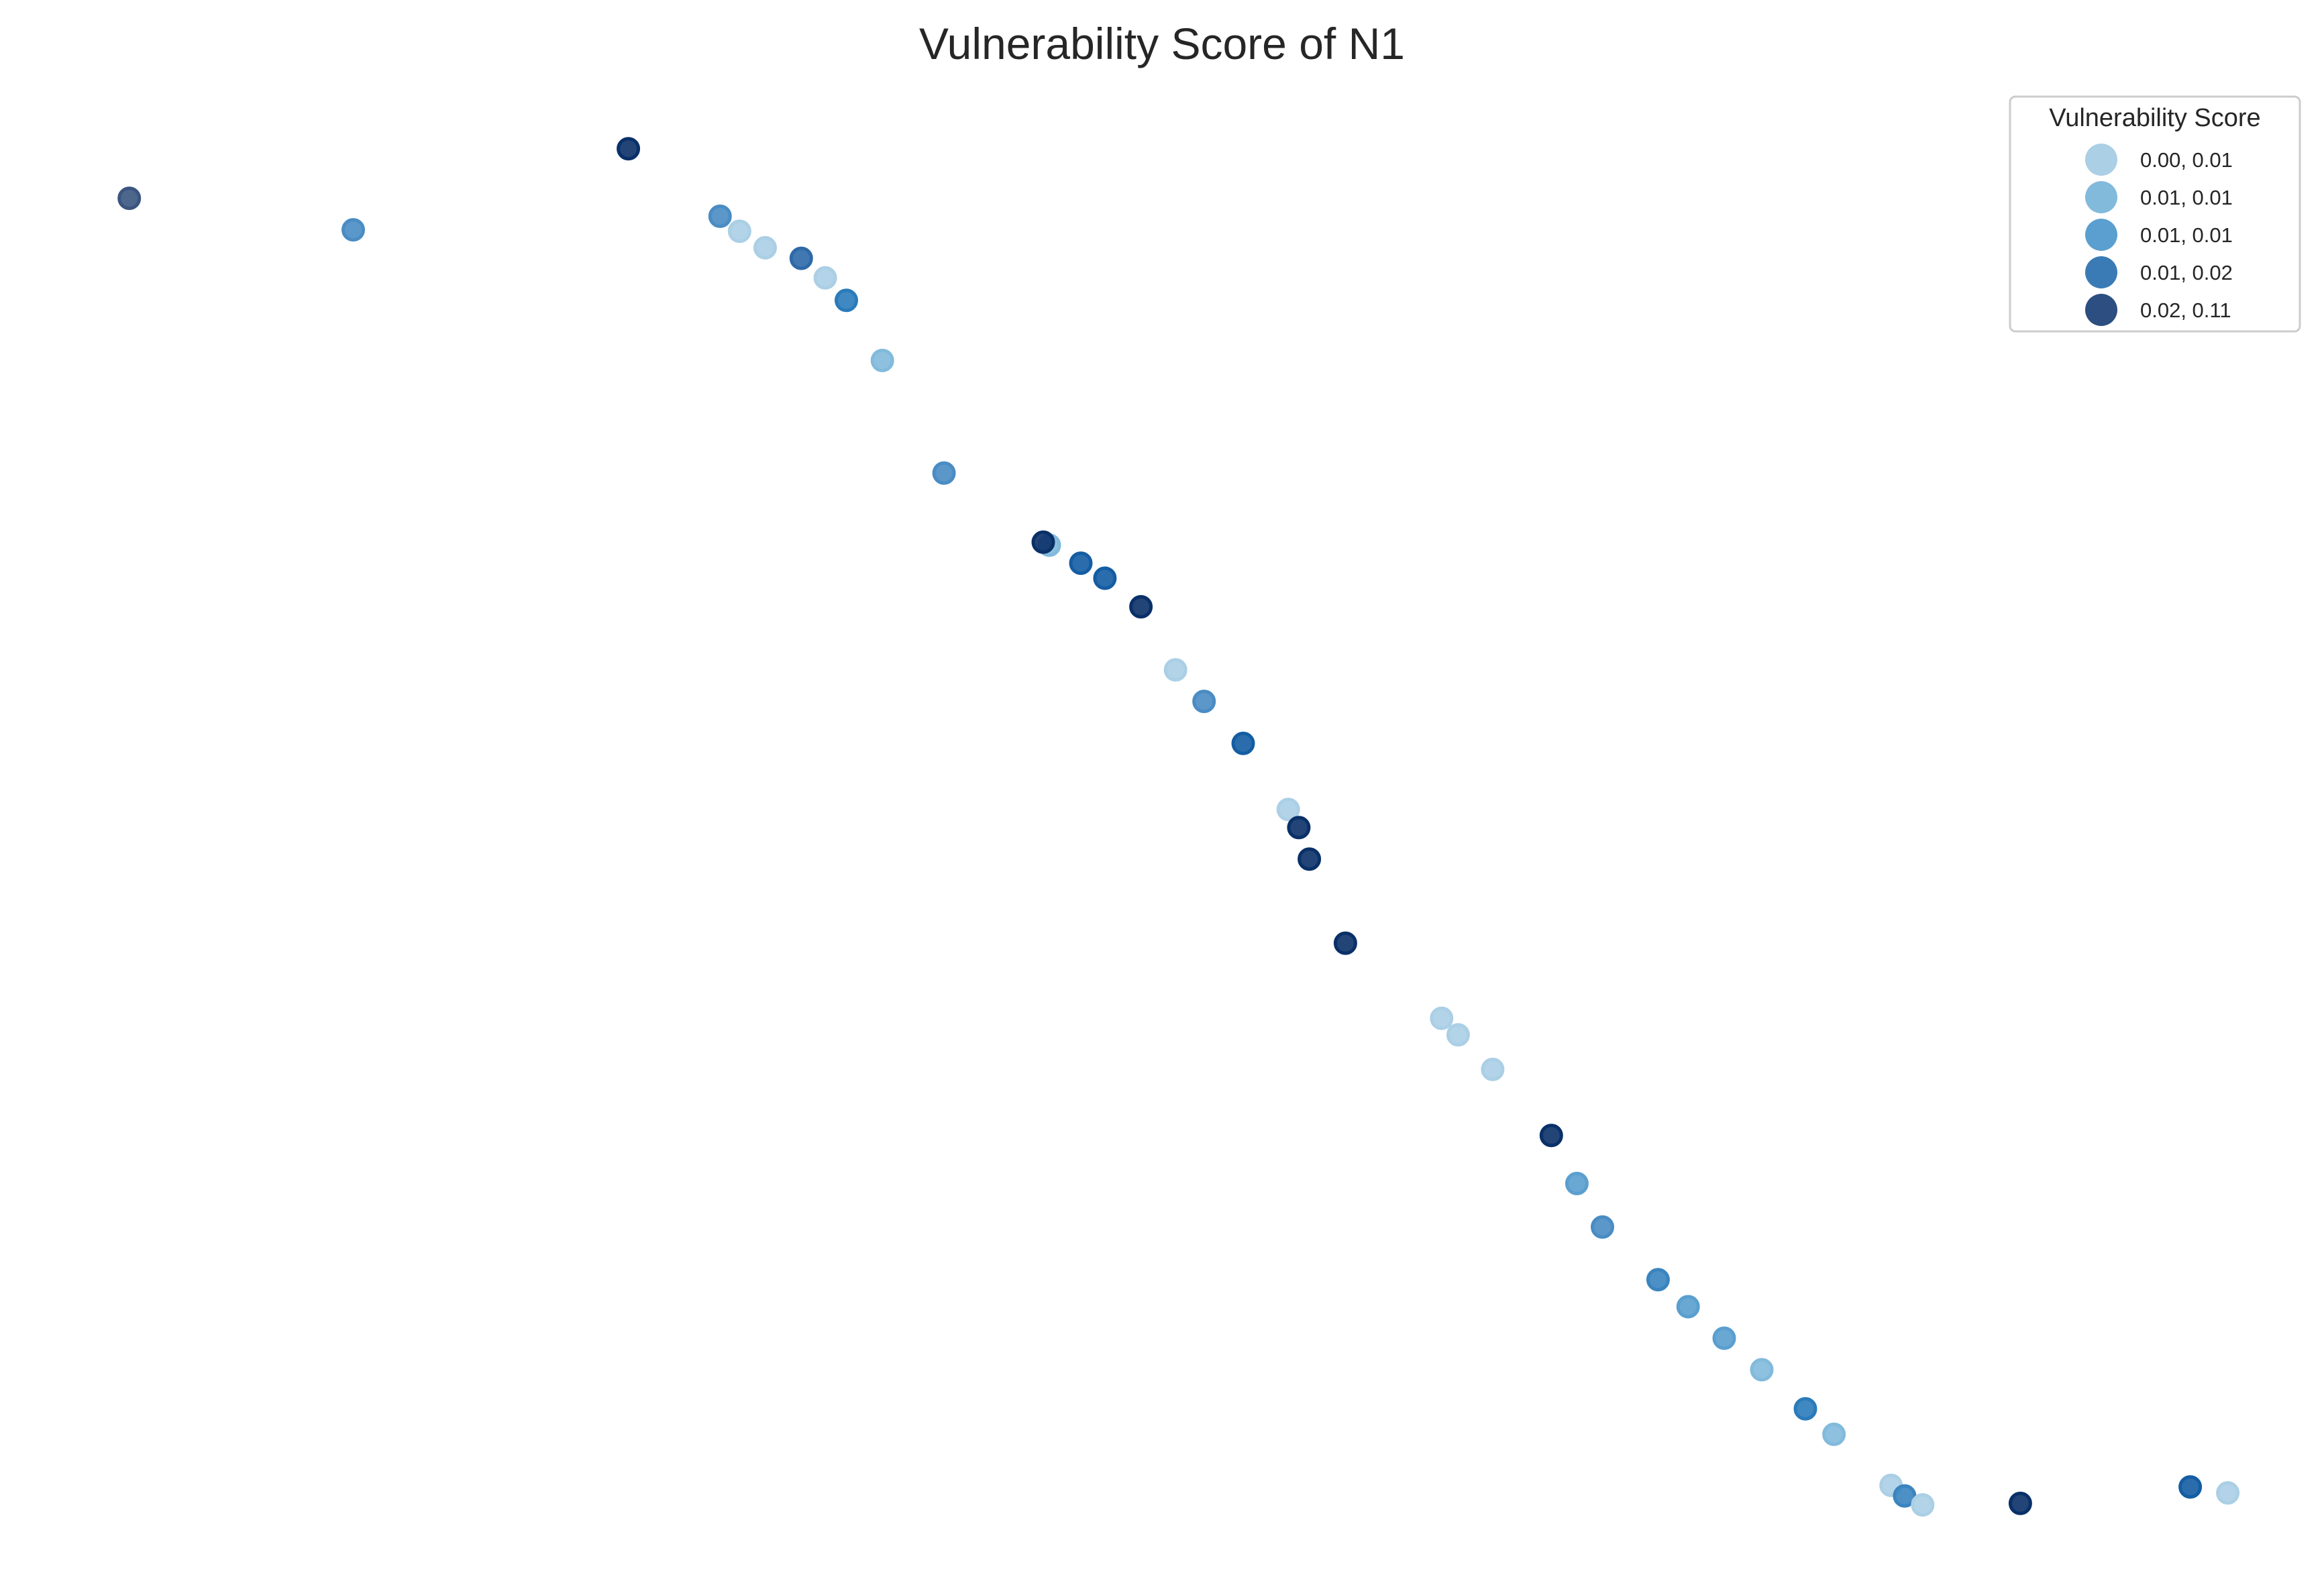  I want to click on legend-label: 0.01, 0.02, so click(2186, 272).